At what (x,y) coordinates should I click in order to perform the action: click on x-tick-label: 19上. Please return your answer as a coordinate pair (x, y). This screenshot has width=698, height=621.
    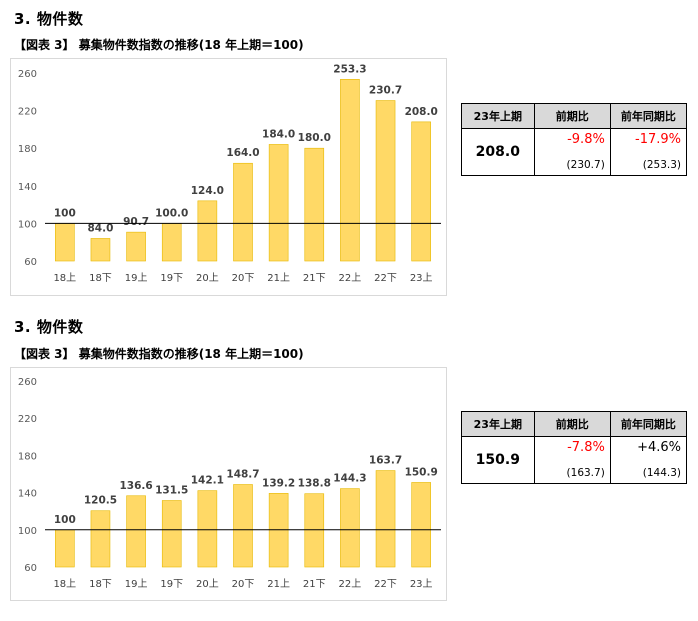
    Looking at the image, I should click on (136, 278).